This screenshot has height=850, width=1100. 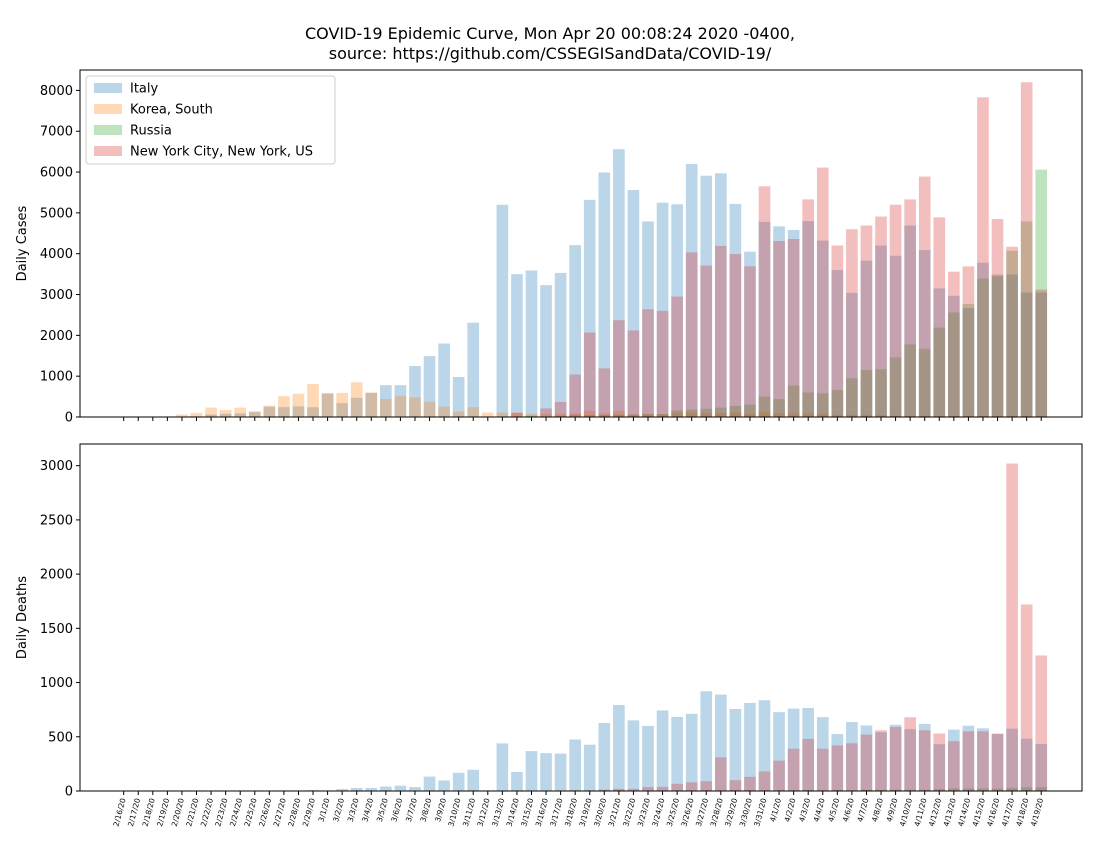 I want to click on series-russia, so click(x=859, y=789).